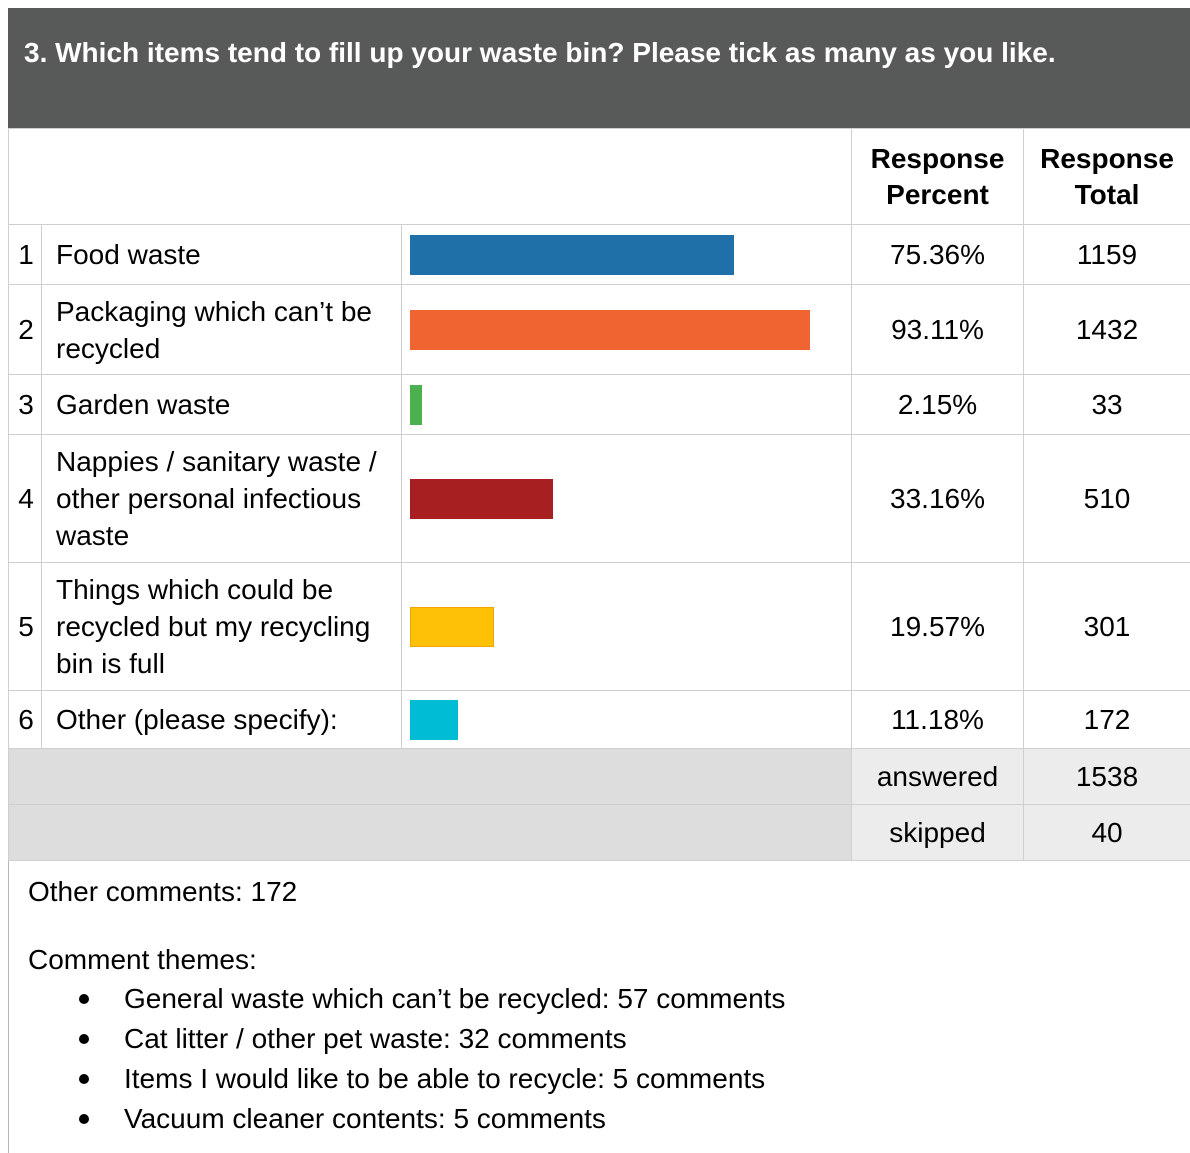  I want to click on response-percent: 33.16%, so click(938, 498).